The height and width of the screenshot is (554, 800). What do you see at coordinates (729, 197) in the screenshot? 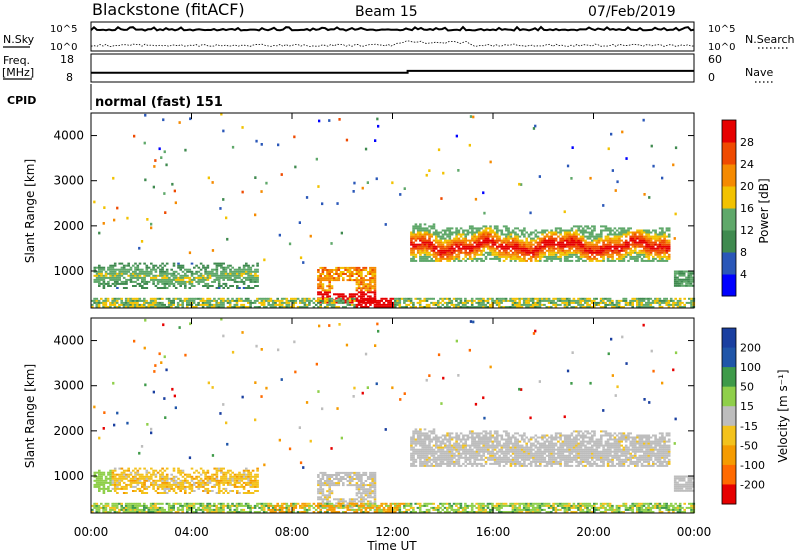
I see `power-colorbar-segment` at bounding box center [729, 197].